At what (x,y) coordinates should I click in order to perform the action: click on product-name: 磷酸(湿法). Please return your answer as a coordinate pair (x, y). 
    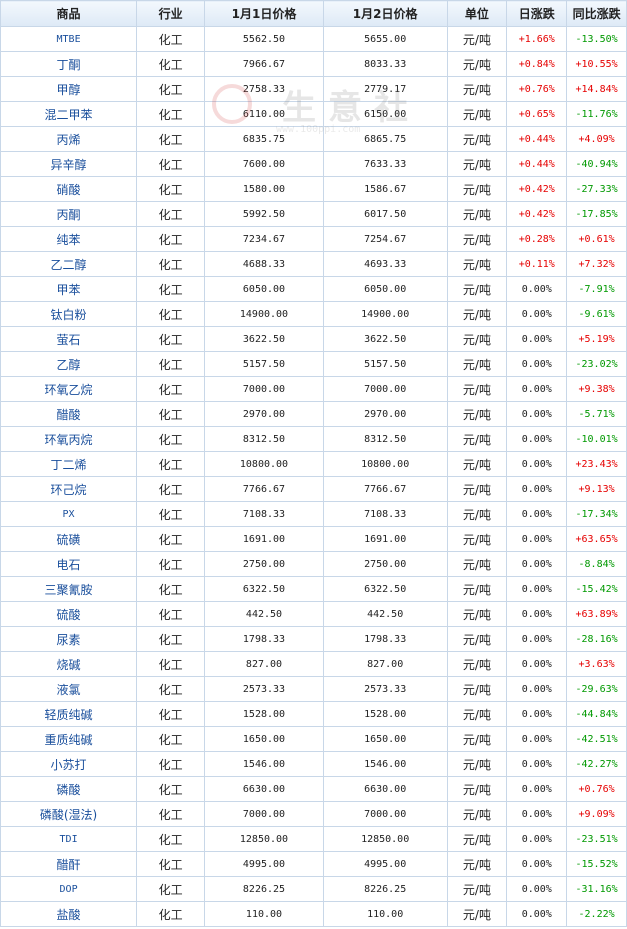
    Looking at the image, I should click on (69, 814).